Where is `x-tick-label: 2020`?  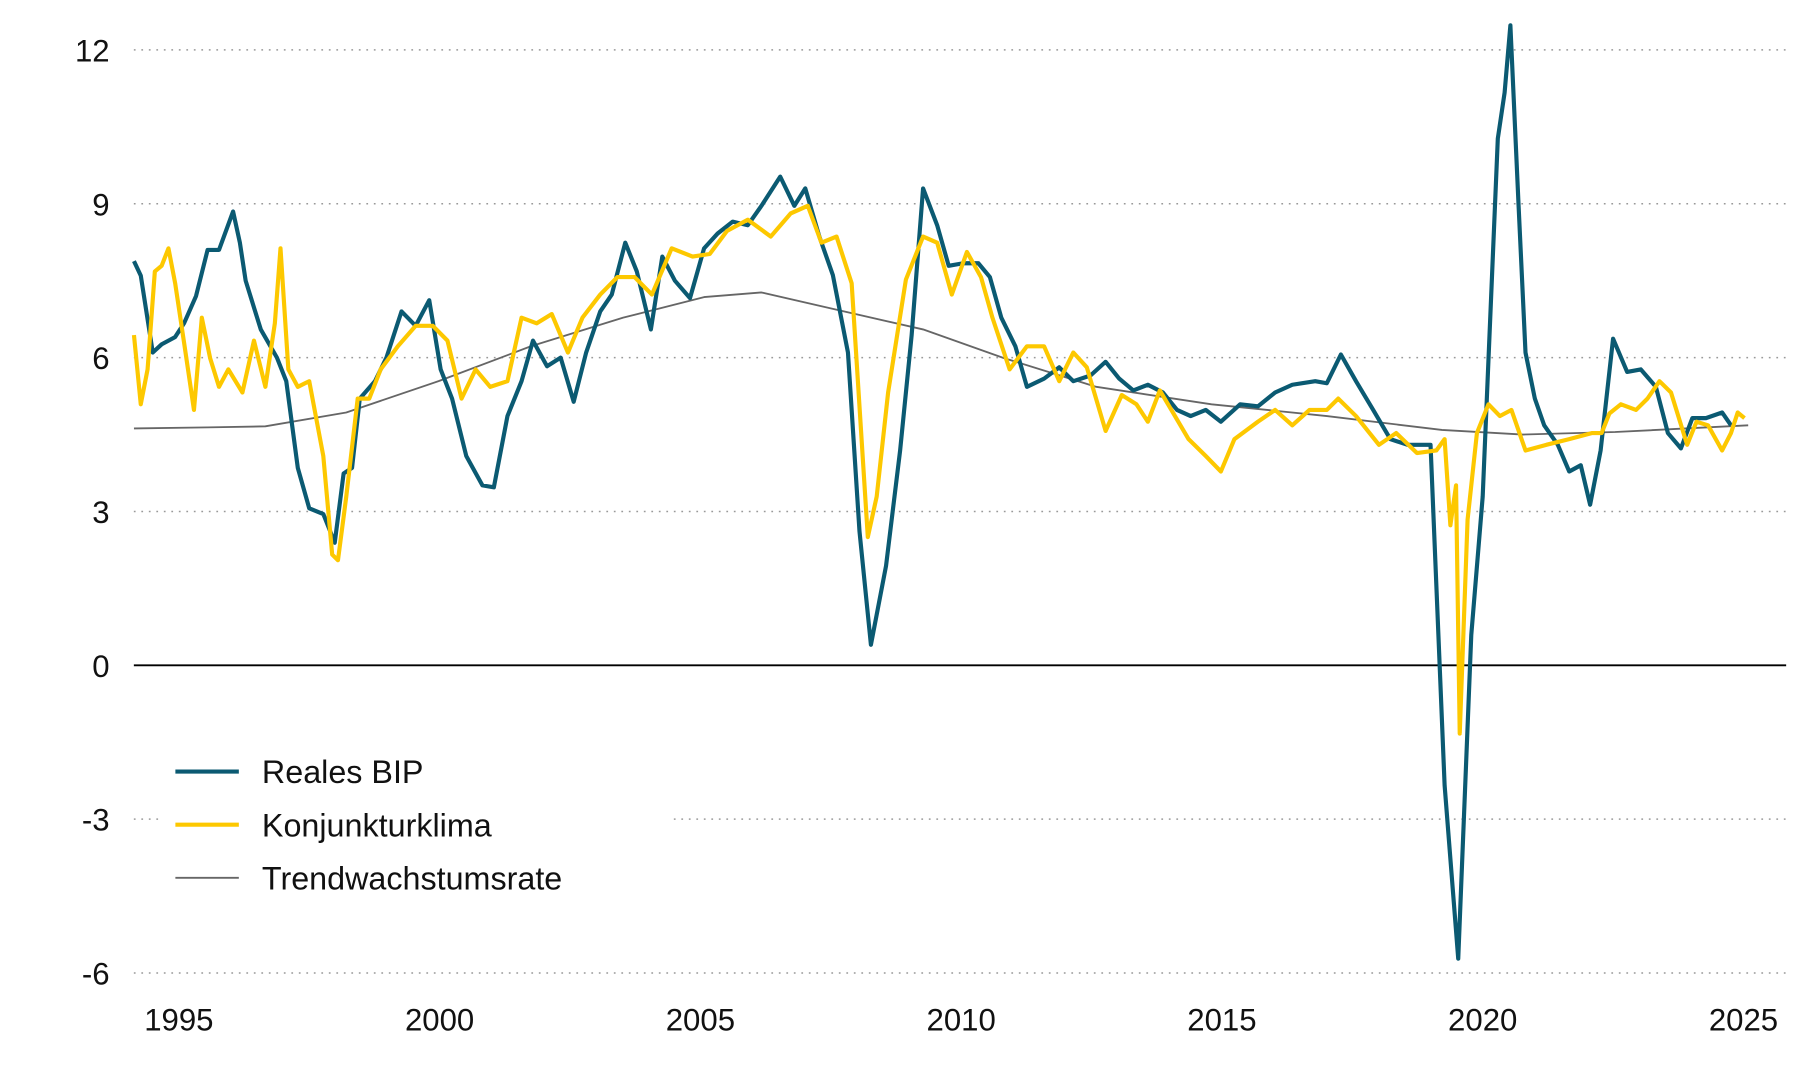 x-tick-label: 2020 is located at coordinates (1482, 1019).